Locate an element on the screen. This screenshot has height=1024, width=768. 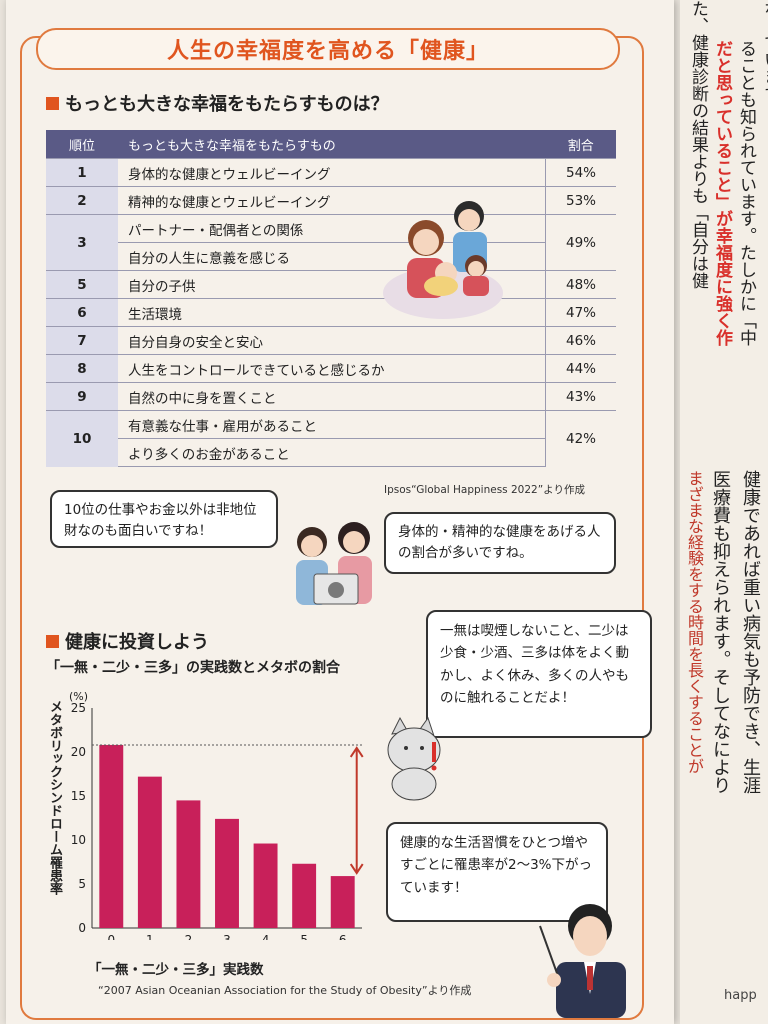
table-row: 8 人生をコントロールできていると感じるか 44% is located at coordinates (331, 368).